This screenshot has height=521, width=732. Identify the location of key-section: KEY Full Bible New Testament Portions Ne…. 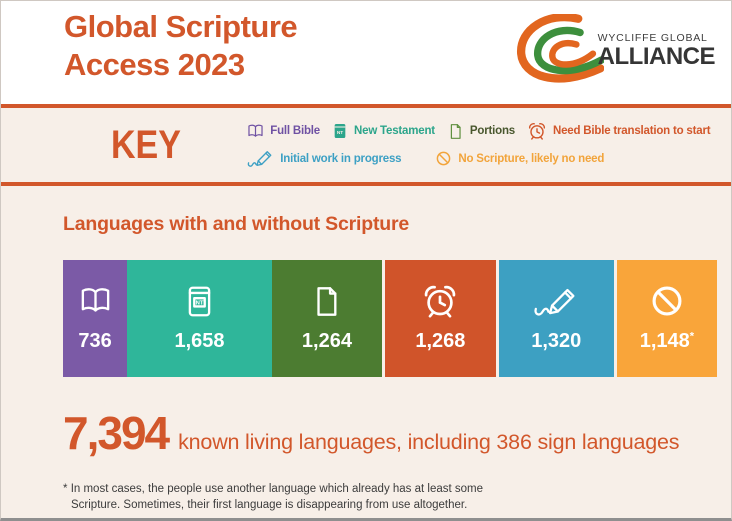
(366, 145).